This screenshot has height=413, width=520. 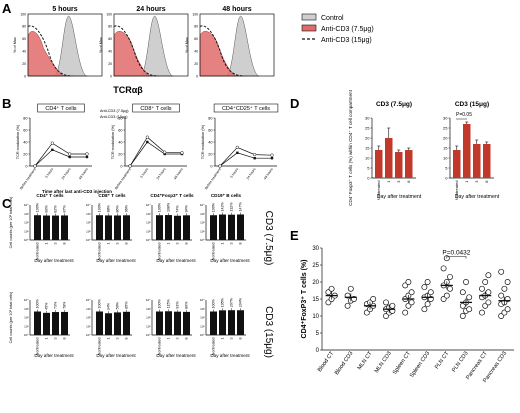 What do you see at coordinates (456, 191) in the screenshot?
I see `d-xtick: Nontreated` at bounding box center [456, 191].